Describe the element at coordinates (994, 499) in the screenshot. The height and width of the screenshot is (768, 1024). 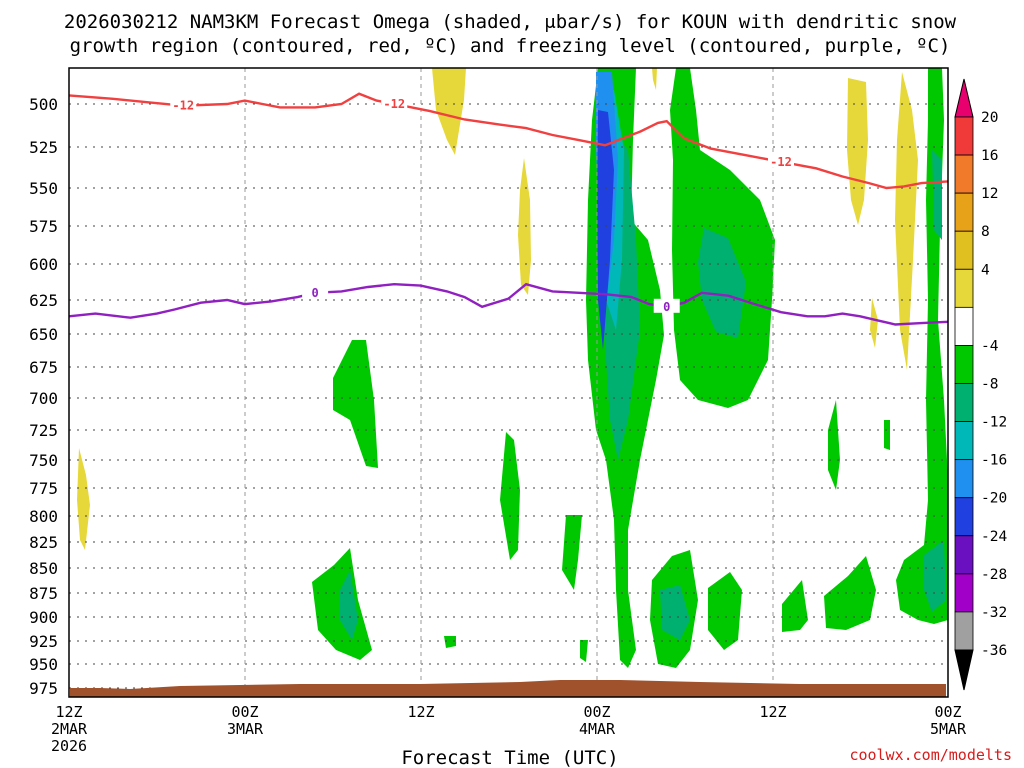
I see `colorbar-label: -20` at that location.